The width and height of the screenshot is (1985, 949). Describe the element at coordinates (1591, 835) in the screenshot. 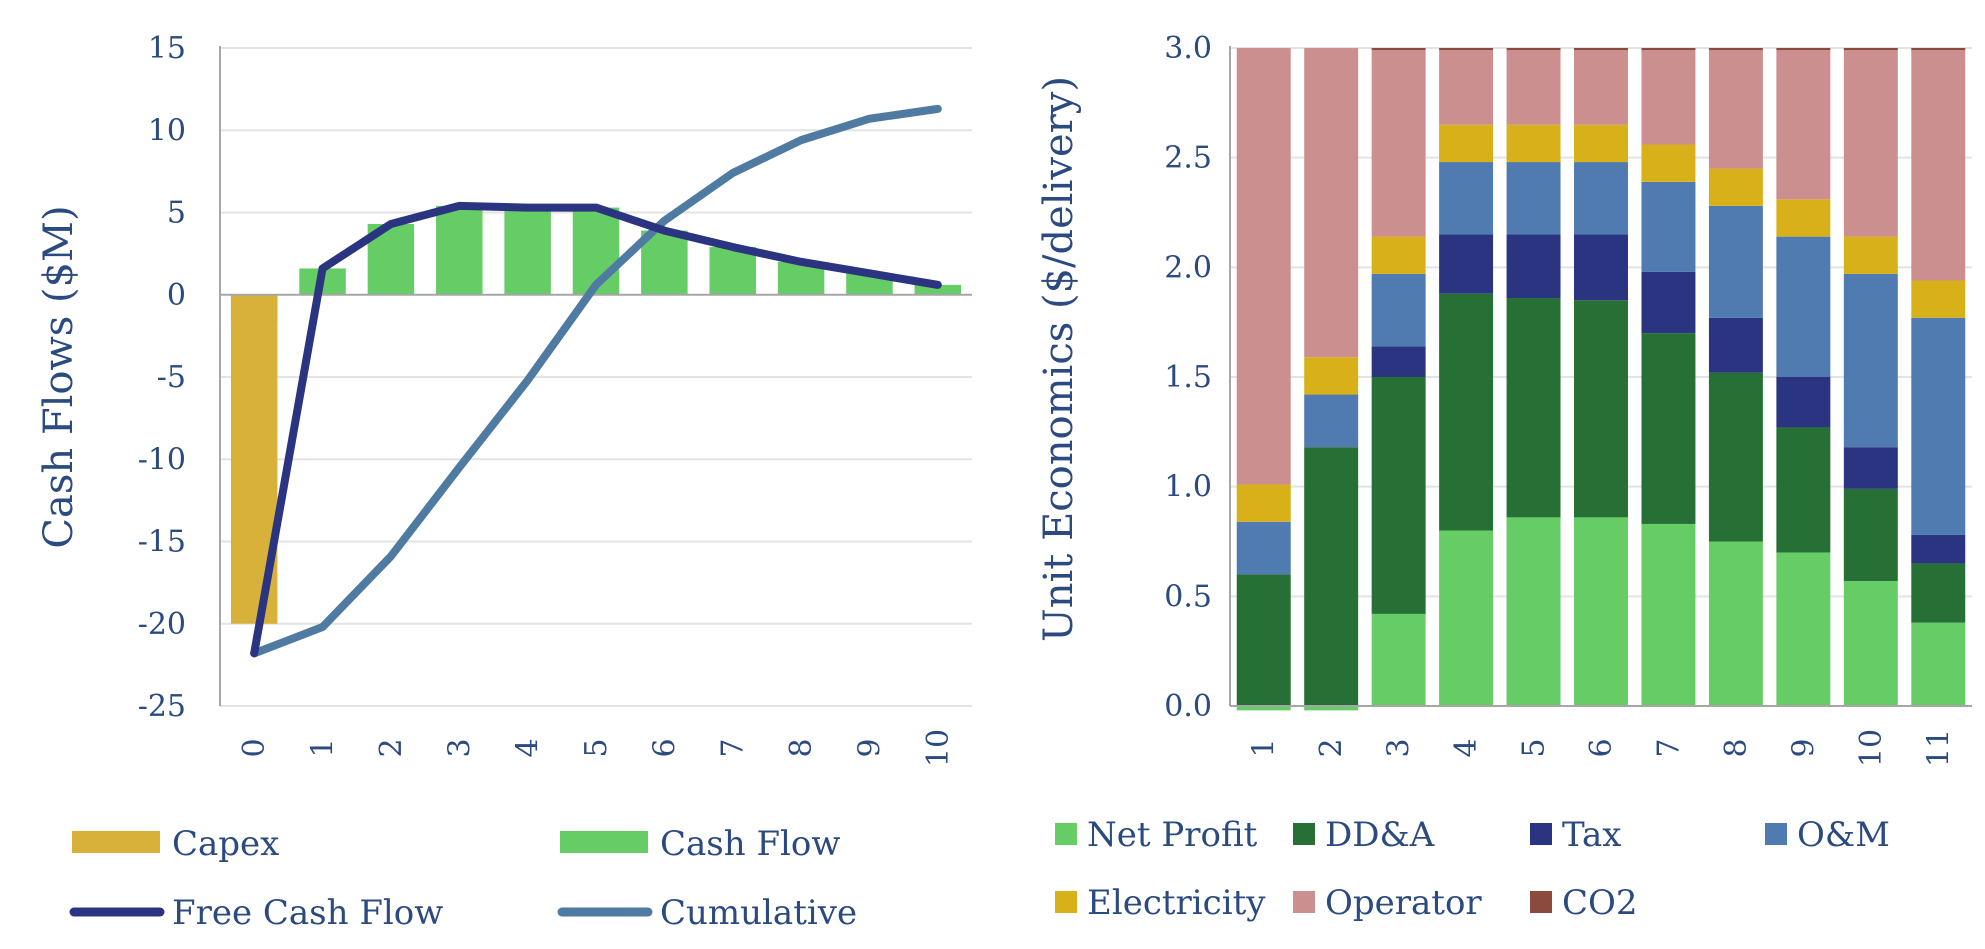

I see `legend-label: Tax` at that location.